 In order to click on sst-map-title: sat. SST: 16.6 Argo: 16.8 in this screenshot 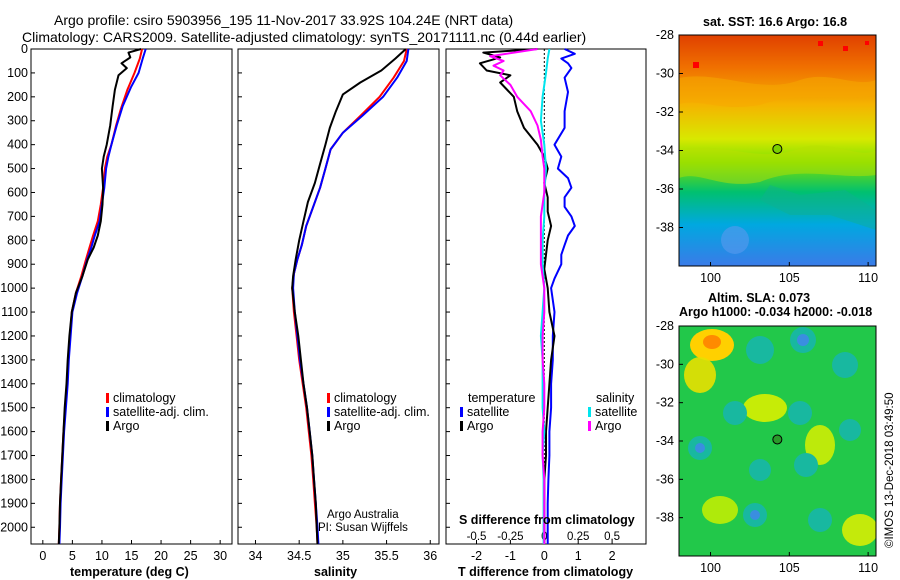, I will do `click(775, 22)`.